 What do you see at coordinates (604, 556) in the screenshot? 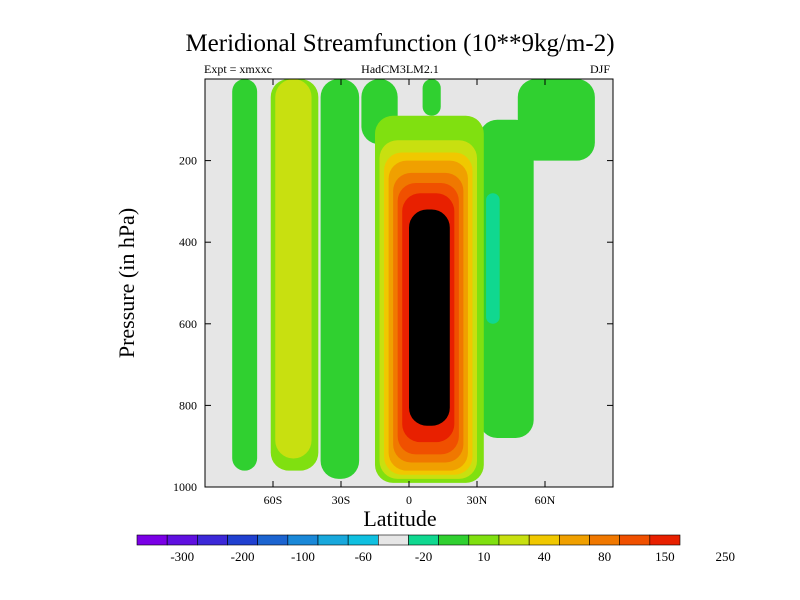
I see `colorbar-label: 80` at bounding box center [604, 556].